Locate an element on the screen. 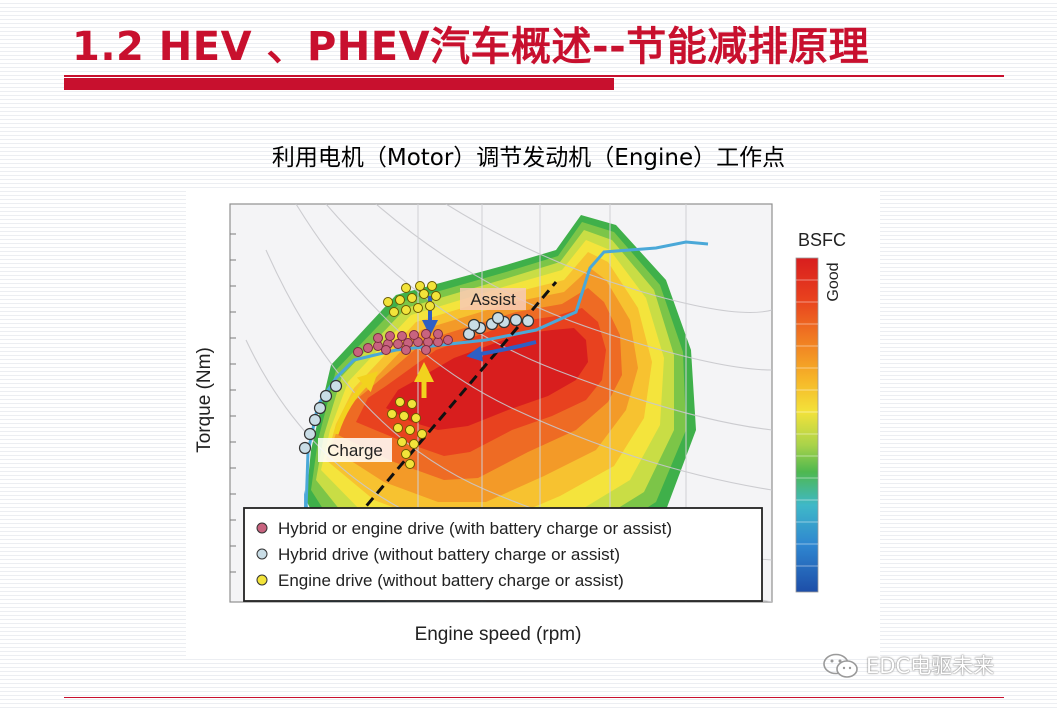 Image resolution: width=1057 pixels, height=709 pixels. assist-label-bg is located at coordinates (493, 299).